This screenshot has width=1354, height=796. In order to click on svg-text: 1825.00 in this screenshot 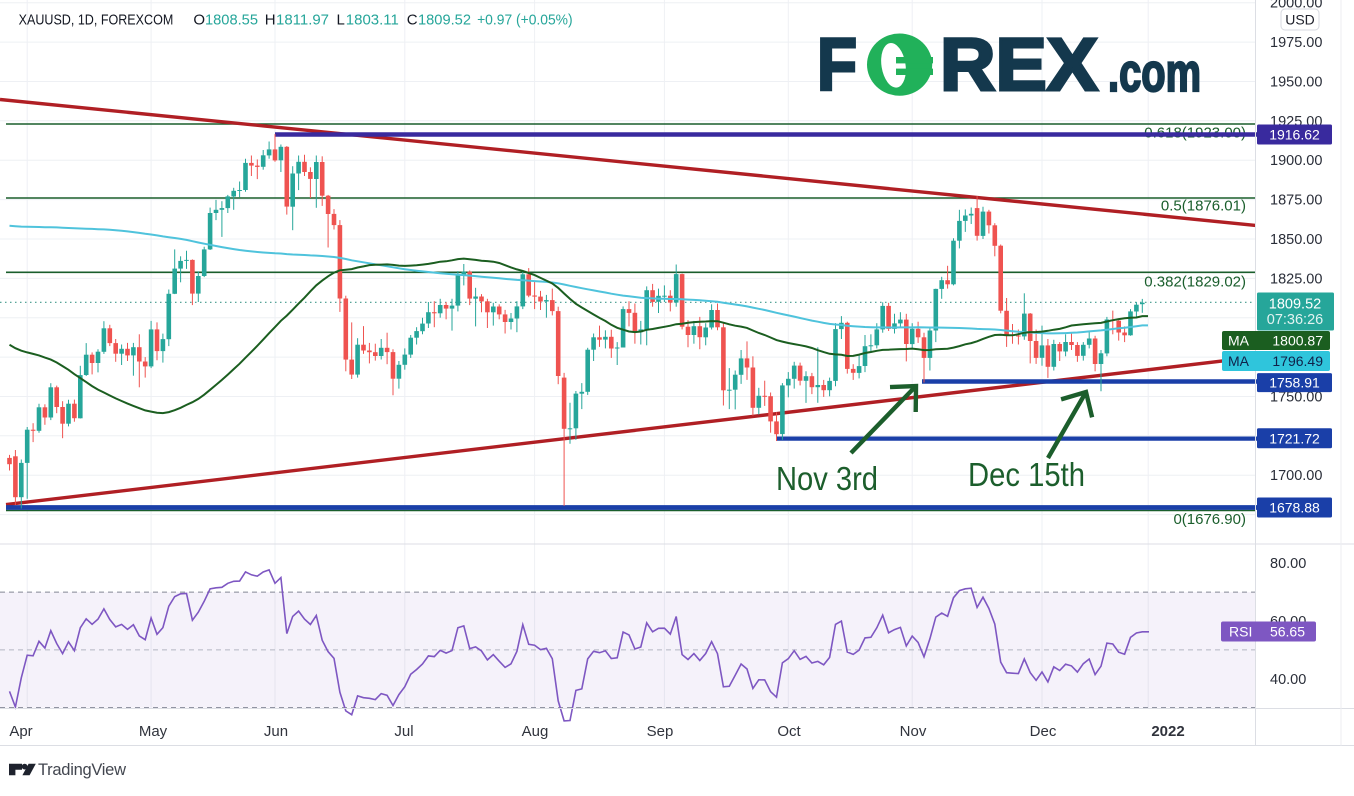, I will do `click(1296, 279)`.